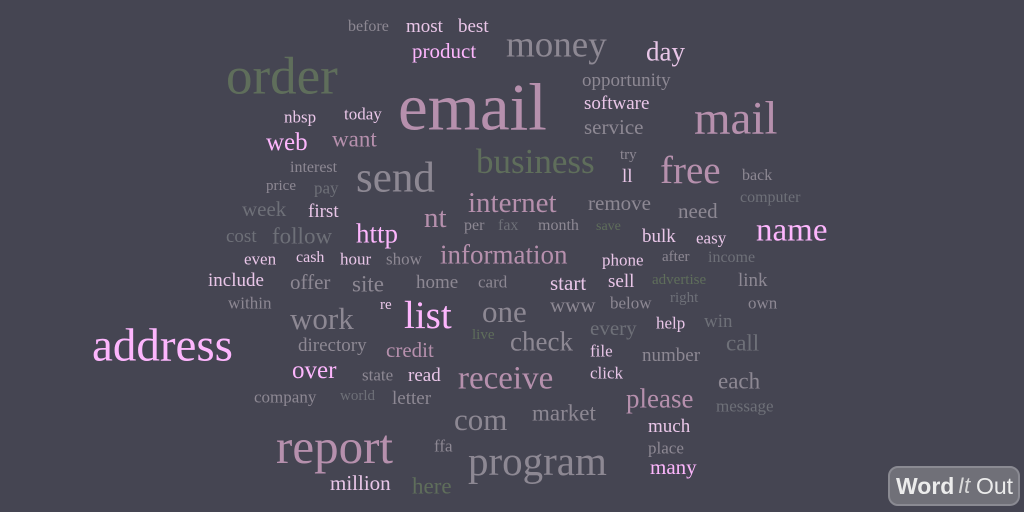 The height and width of the screenshot is (512, 1024). Describe the element at coordinates (424, 26) in the screenshot. I see `word-most: most` at that location.